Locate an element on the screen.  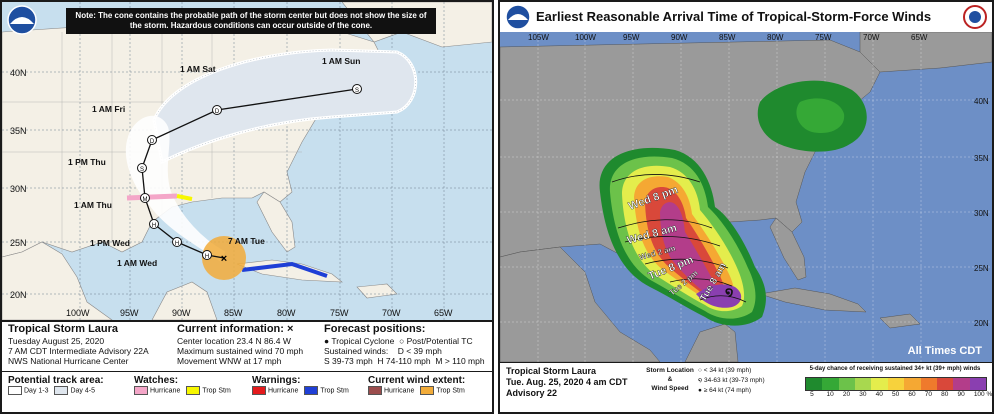
trop-warn-swatch is located at coordinates (311, 390).